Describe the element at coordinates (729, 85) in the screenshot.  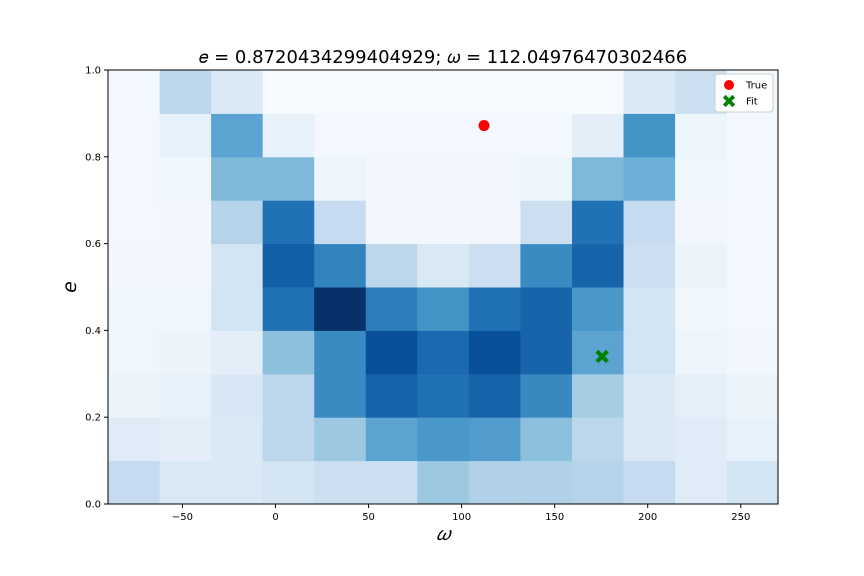
I see `legend-marker-true` at that location.